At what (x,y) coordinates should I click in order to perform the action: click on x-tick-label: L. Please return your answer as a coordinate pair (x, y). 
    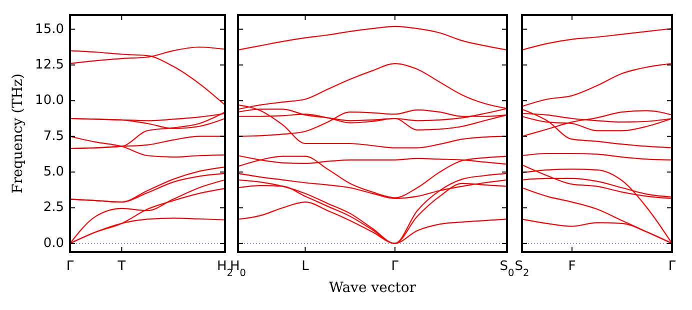
    Looking at the image, I should click on (306, 266).